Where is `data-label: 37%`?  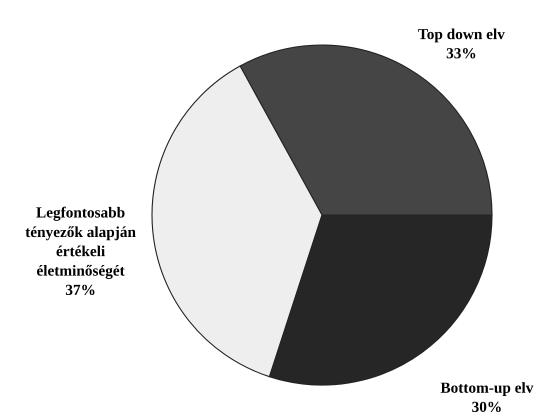
data-label: 37% is located at coordinates (80, 290).